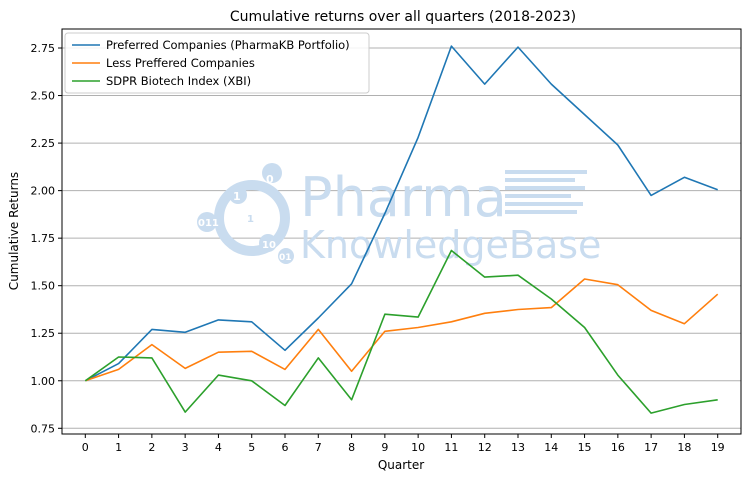 The width and height of the screenshot is (750, 480). What do you see at coordinates (318, 447) in the screenshot?
I see `x-tick-label: 7` at bounding box center [318, 447].